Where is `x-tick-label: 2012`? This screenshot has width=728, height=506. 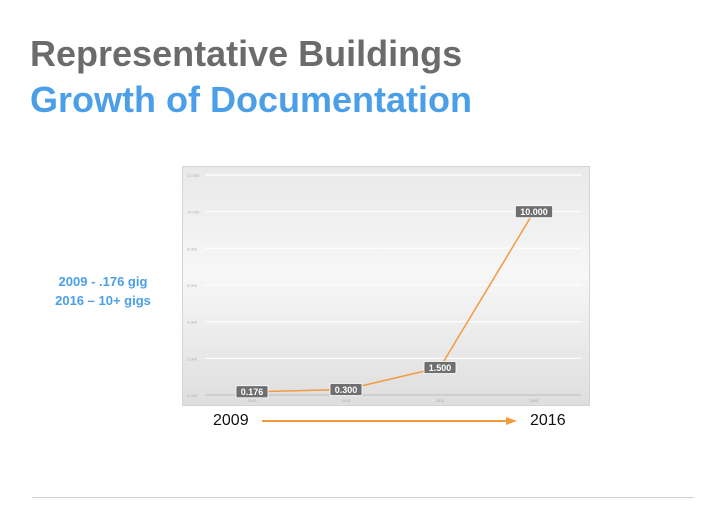
x-tick-label: 2012 is located at coordinates (347, 400).